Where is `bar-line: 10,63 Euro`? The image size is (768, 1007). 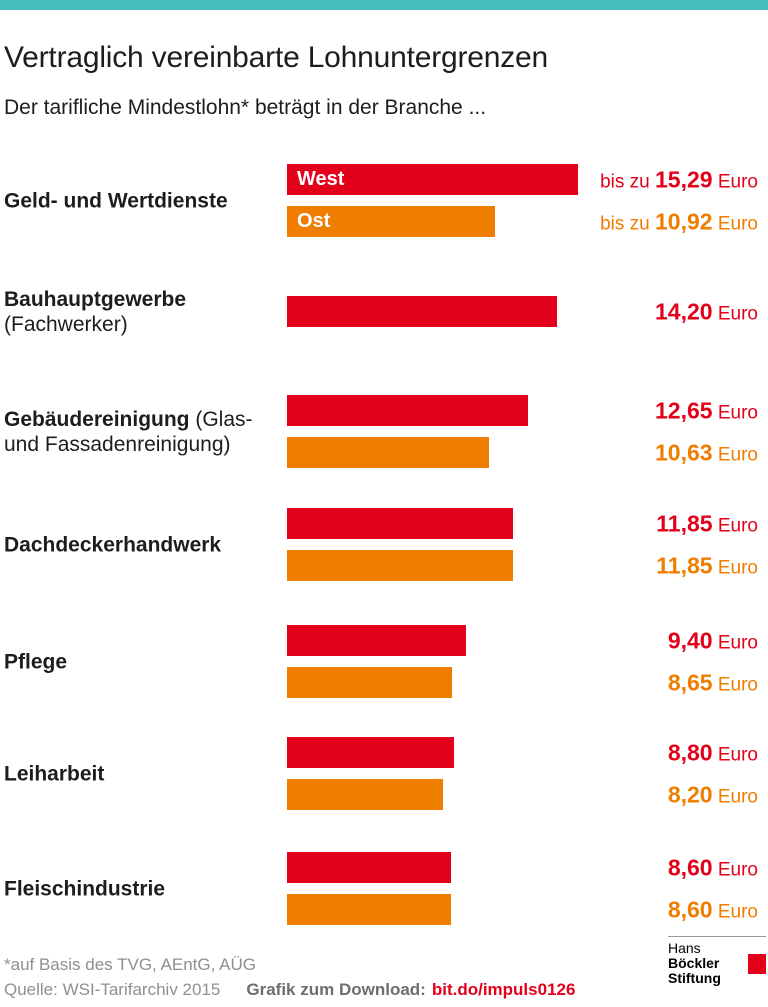
bar-line: 10,63 Euro is located at coordinates (527, 452).